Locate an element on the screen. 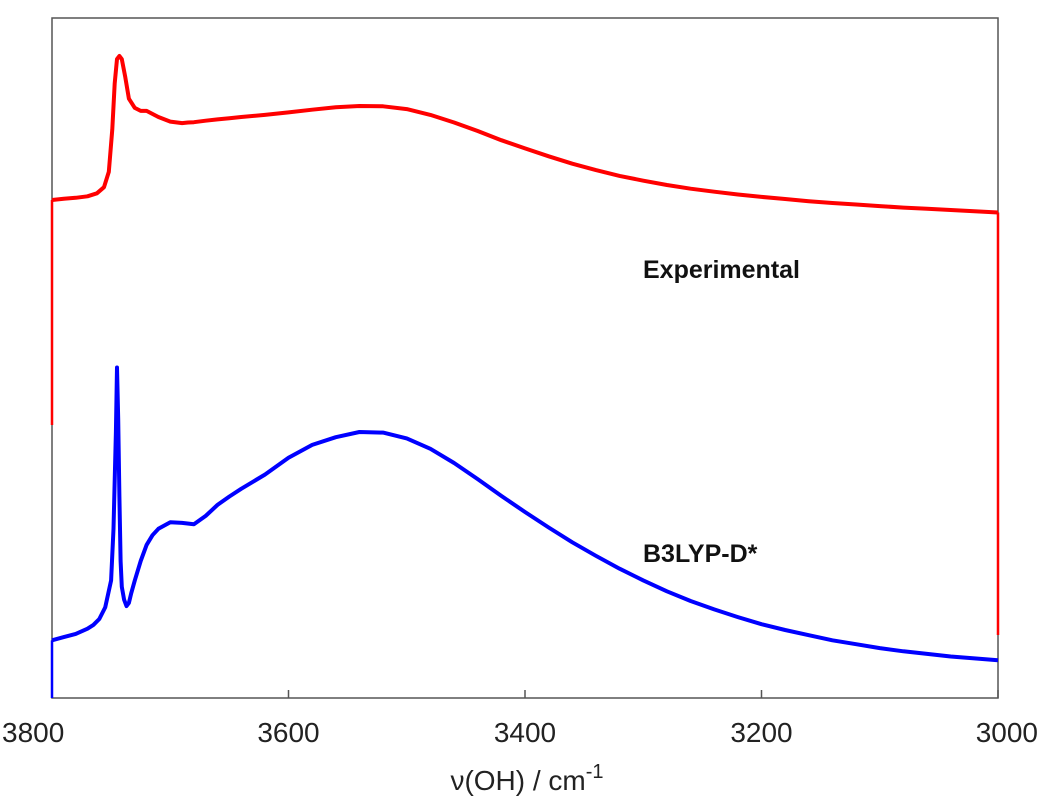 The width and height of the screenshot is (1040, 803). x-axis-tick-labels: 3800 3600 3400 3200 3000 is located at coordinates (520, 732).